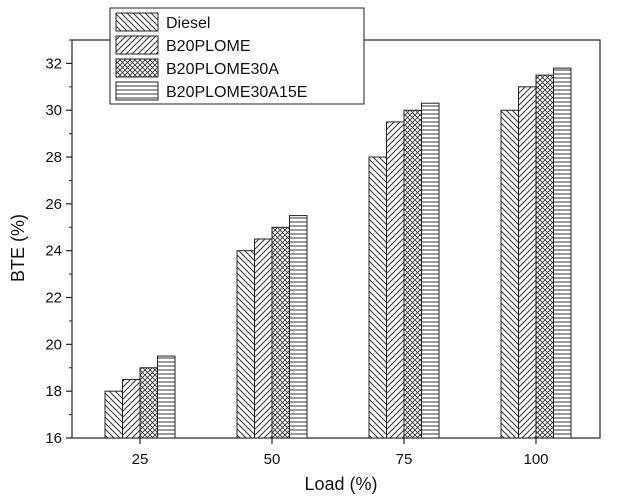  What do you see at coordinates (53, 157) in the screenshot?
I see `y-tick-label: 28` at bounding box center [53, 157].